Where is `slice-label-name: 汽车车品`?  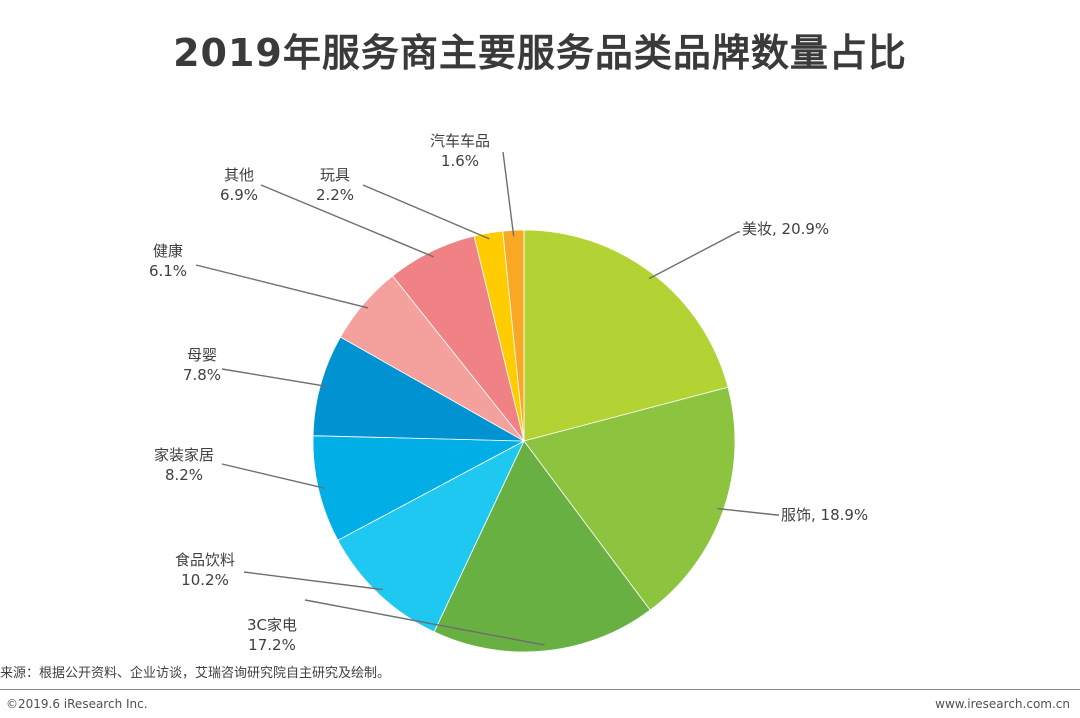
slice-label-name: 汽车车品 is located at coordinates (460, 141).